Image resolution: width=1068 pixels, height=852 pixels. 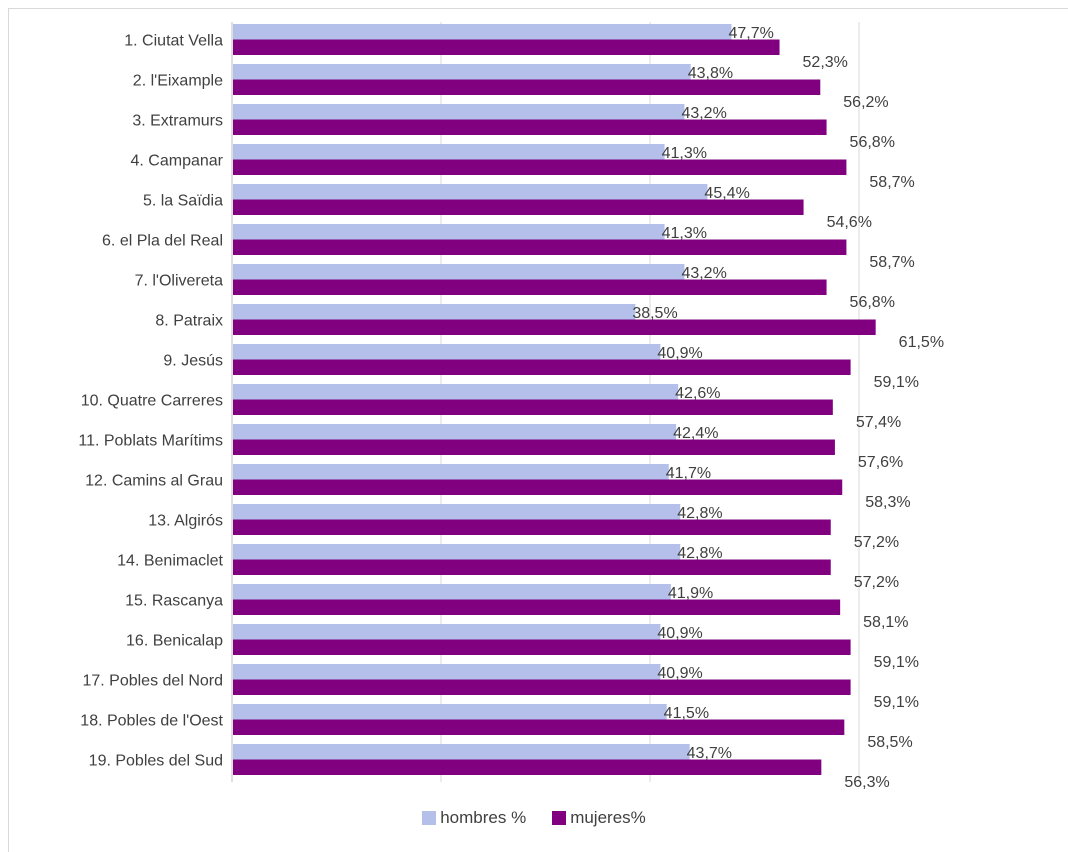 I want to click on category-label: 3. Extramurs, so click(x=177, y=121).